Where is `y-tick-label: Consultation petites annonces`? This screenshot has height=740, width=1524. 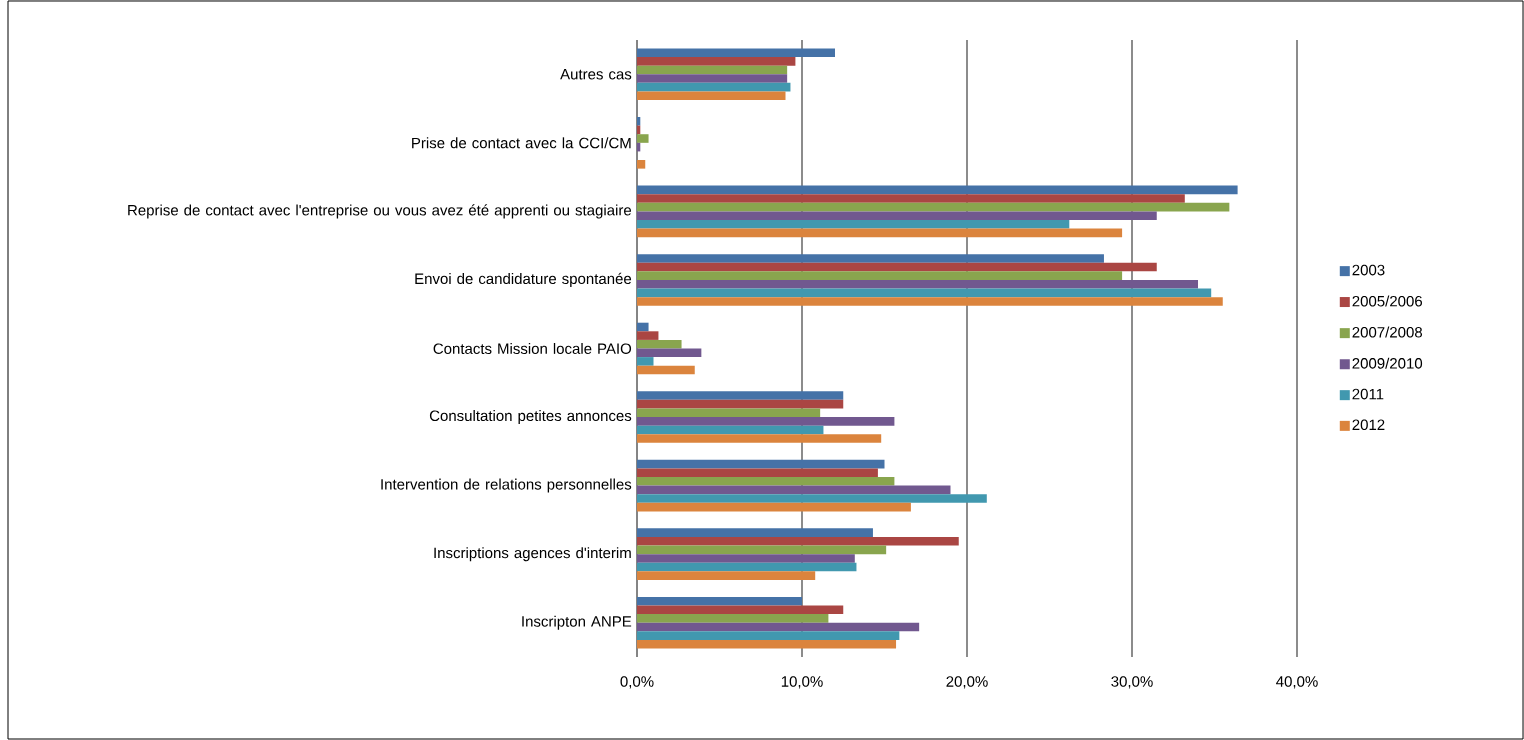 y-tick-label: Consultation petites annonces is located at coordinates (530, 417).